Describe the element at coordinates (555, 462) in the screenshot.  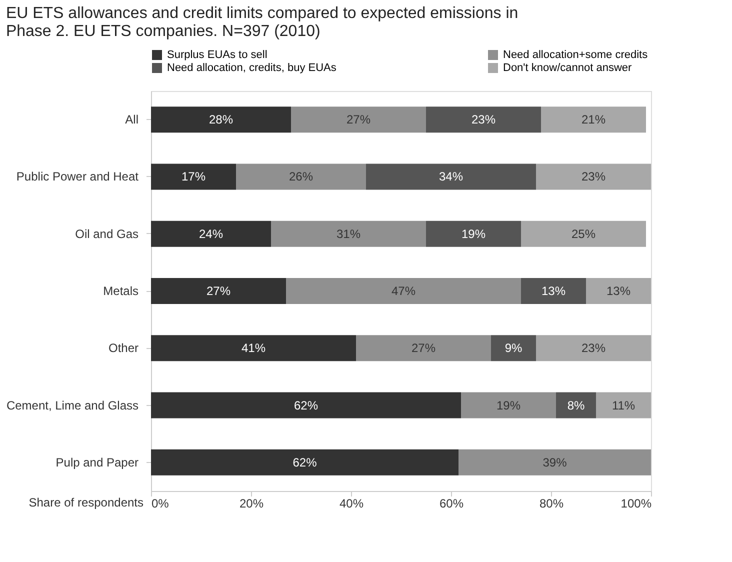
I see `data-label: 39%` at that location.